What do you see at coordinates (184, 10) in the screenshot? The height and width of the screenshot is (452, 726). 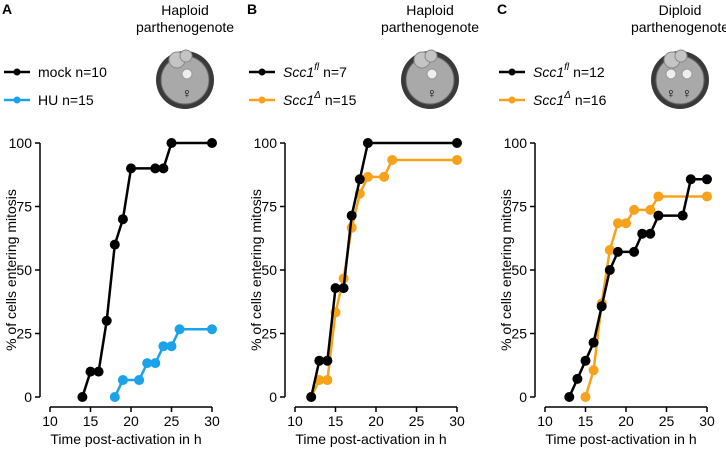 I see `panel-title: Haploid` at bounding box center [184, 10].